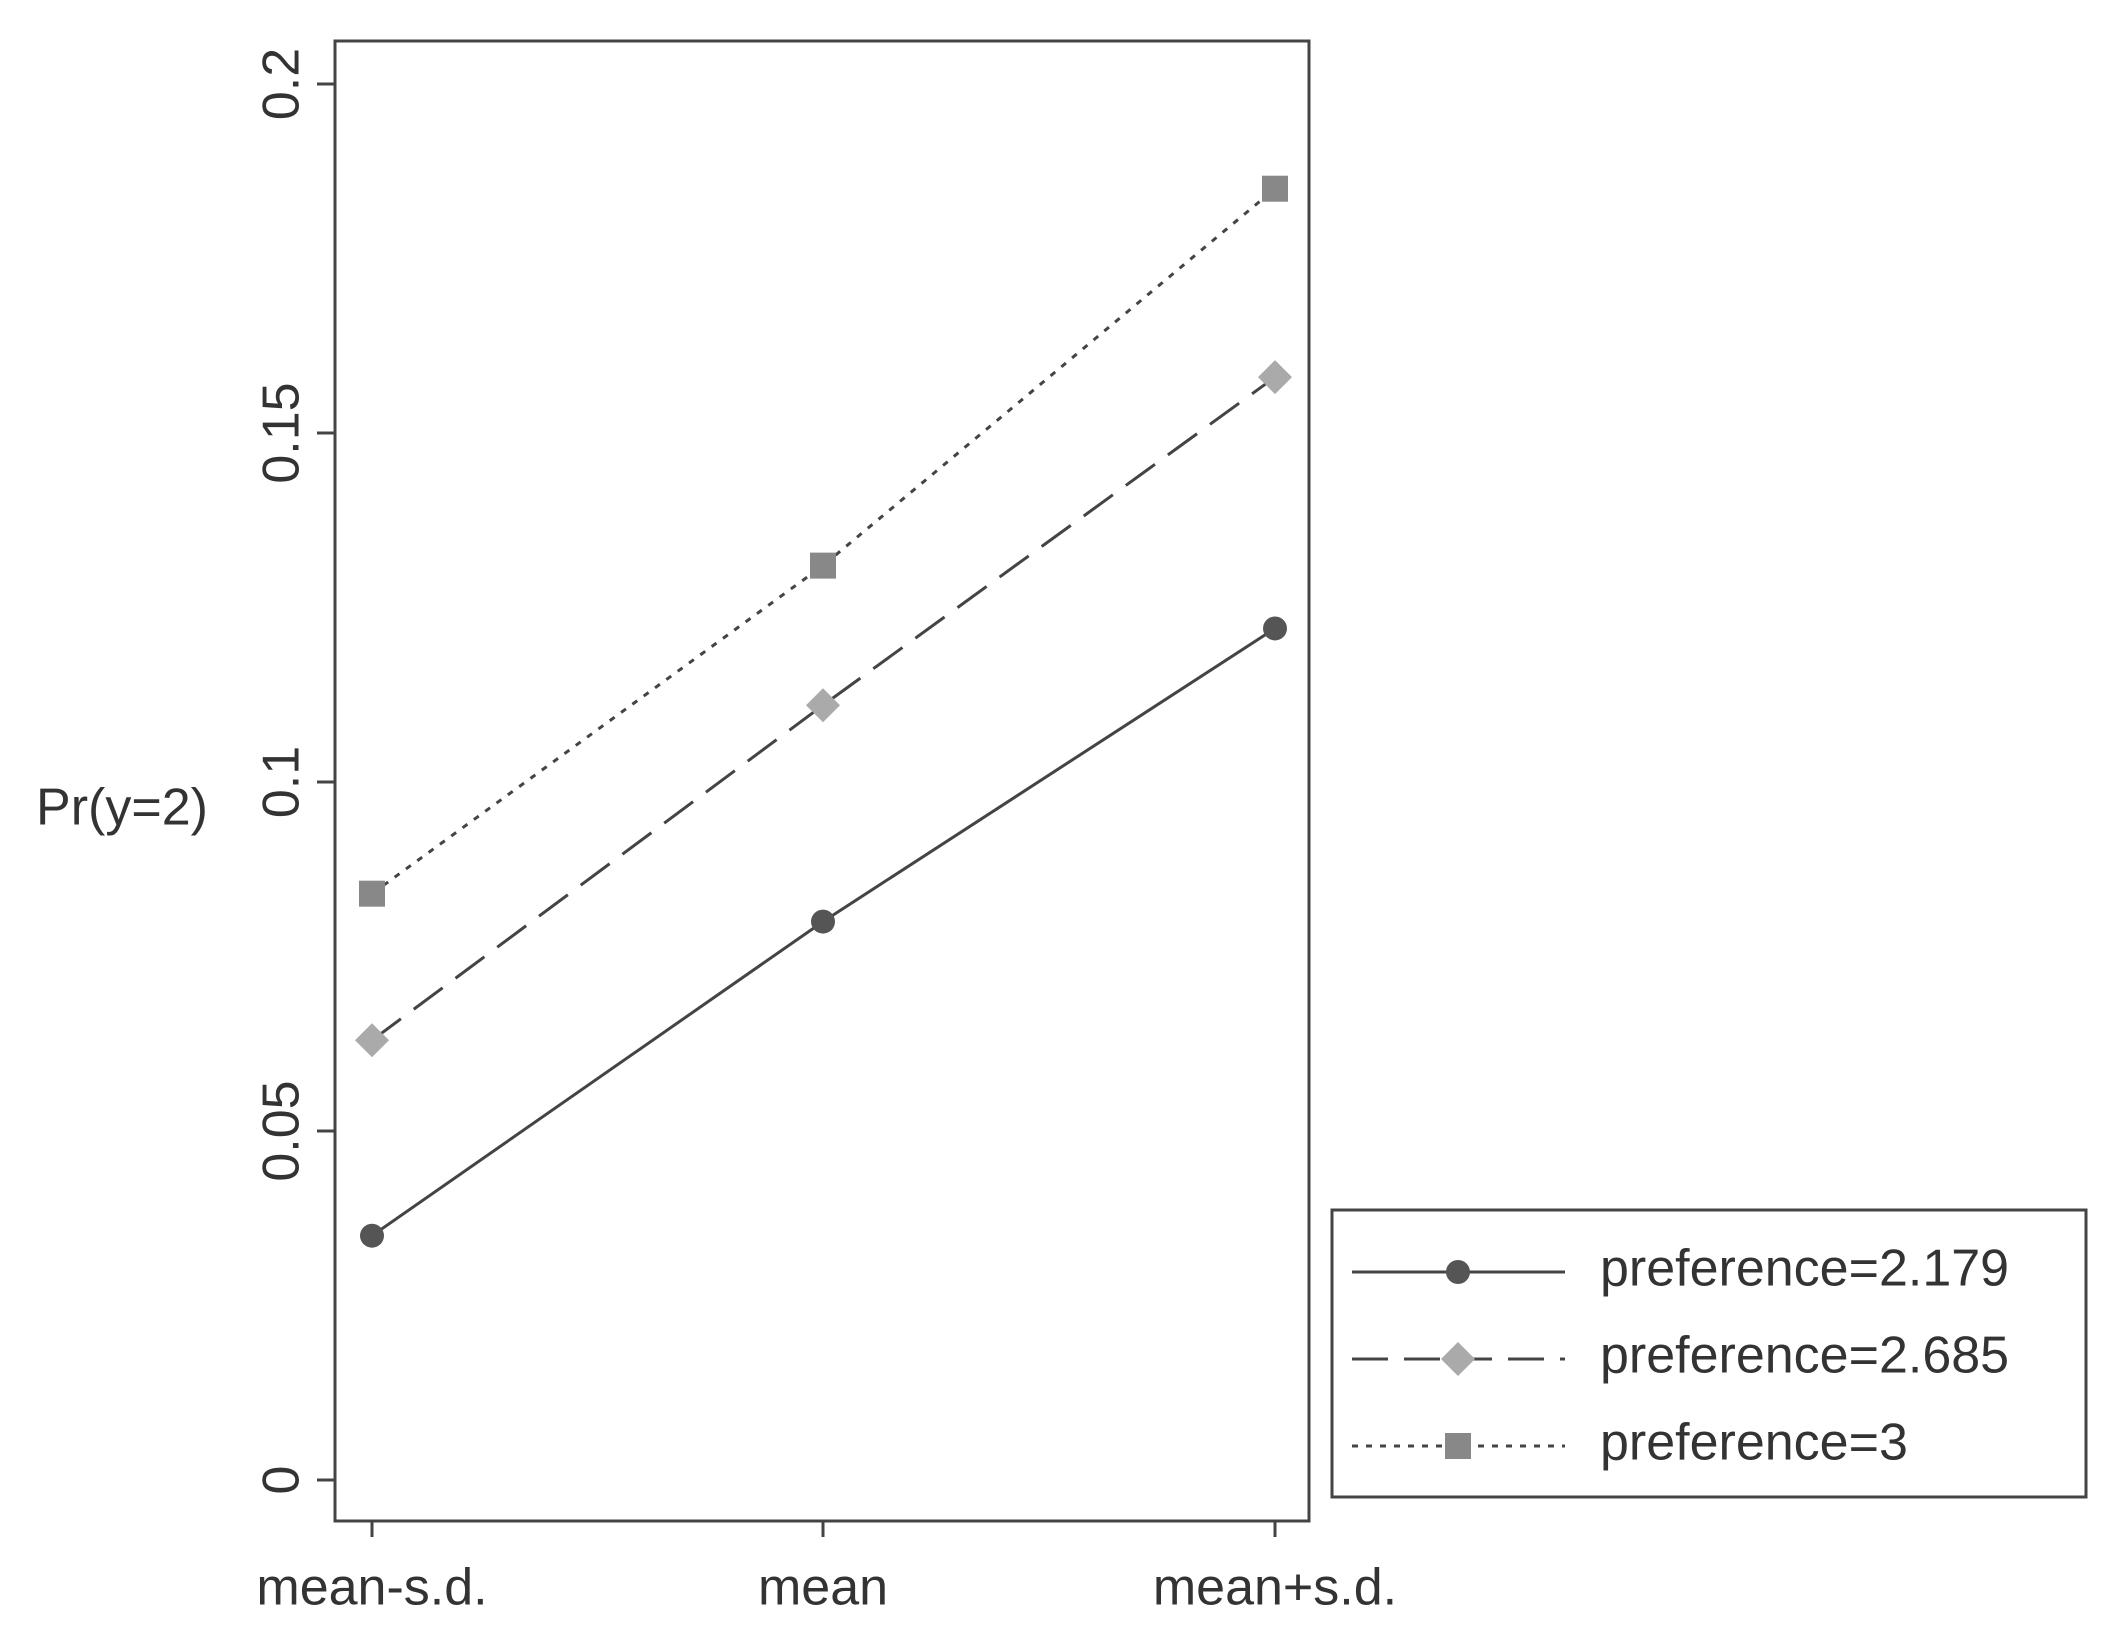 This screenshot has height=1648, width=2109. I want to click on y-tick-label: 0.15, so click(282, 432).